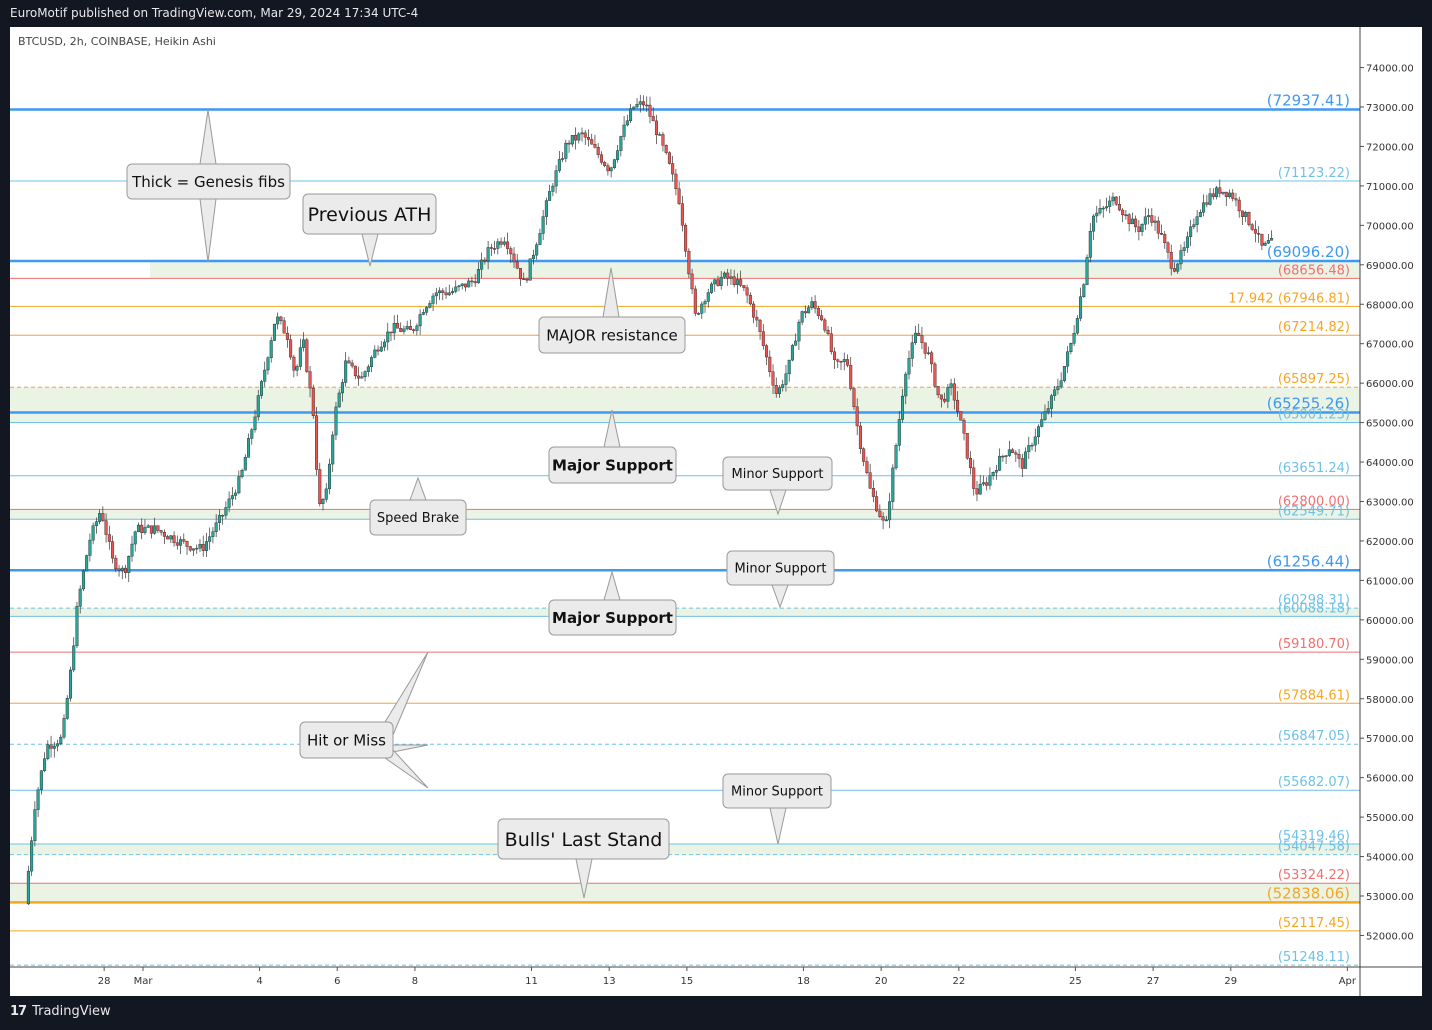 The width and height of the screenshot is (1432, 1030). What do you see at coordinates (1390, 305) in the screenshot?
I see `price-tick-label: 68000.00` at bounding box center [1390, 305].